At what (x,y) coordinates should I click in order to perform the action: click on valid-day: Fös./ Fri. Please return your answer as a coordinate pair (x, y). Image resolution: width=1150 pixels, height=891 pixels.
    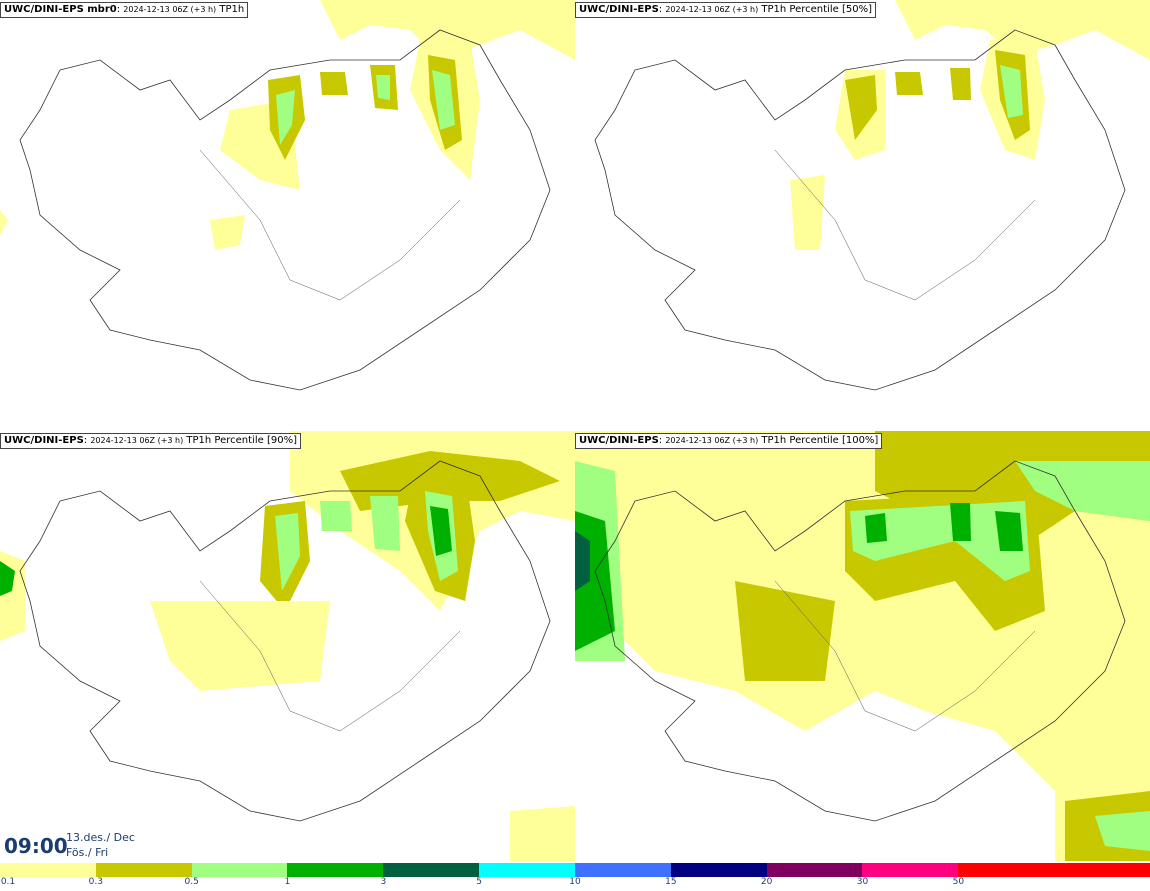
    Looking at the image, I should click on (87, 852).